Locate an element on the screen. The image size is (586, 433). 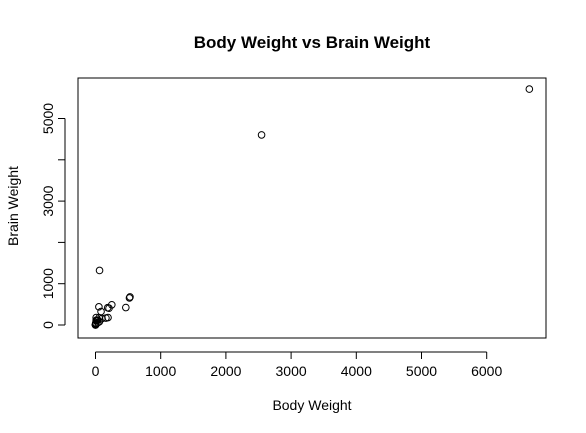
y-tick-label: 3000 is located at coordinates (48, 200).